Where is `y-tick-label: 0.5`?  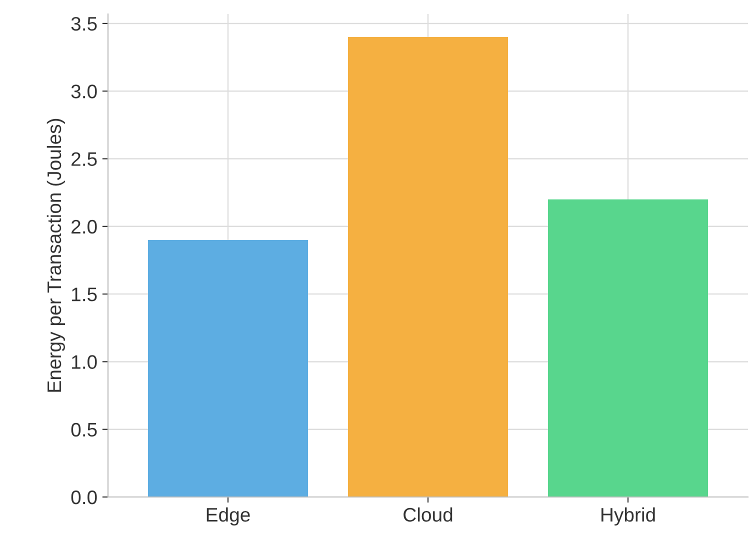
y-tick-label: 0.5 is located at coordinates (84, 429).